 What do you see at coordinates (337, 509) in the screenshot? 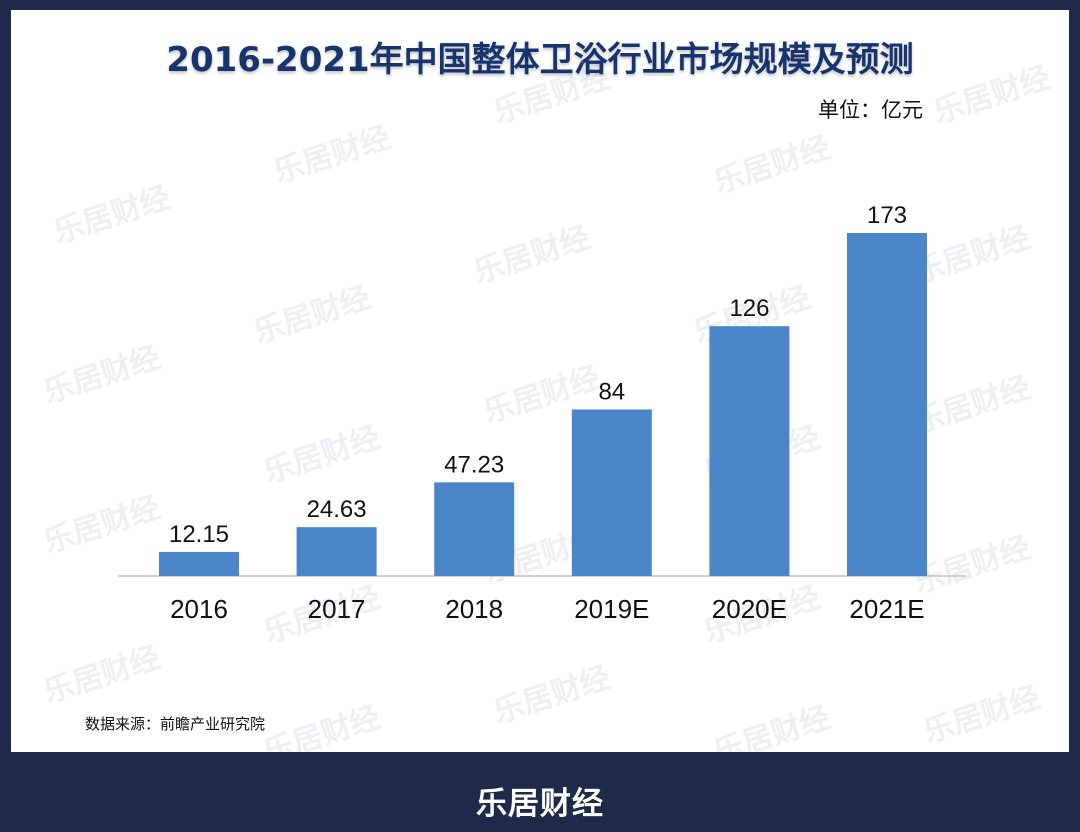
I see `data-label-2017: 24.63` at bounding box center [337, 509].